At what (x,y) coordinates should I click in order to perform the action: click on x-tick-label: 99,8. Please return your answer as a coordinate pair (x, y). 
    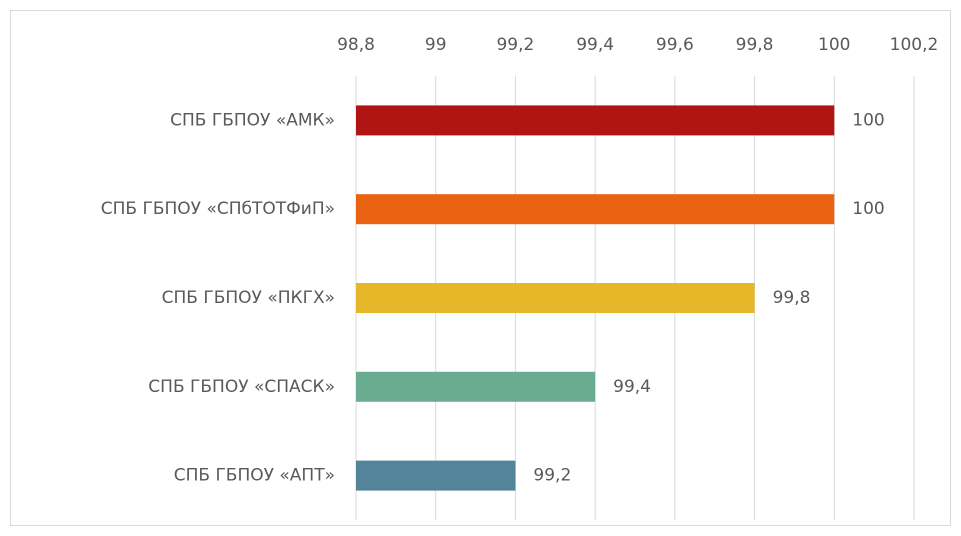
    Looking at the image, I should click on (755, 45).